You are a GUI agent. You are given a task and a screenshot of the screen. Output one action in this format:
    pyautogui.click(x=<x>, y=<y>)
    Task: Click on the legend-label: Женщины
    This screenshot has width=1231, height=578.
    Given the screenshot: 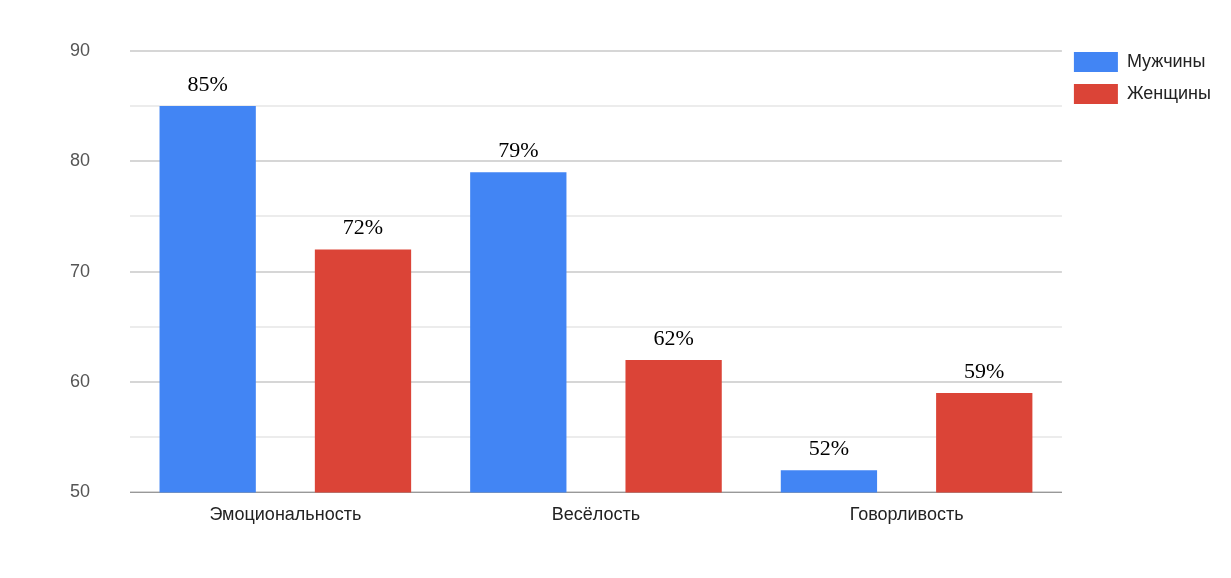 What is the action you would take?
    pyautogui.click(x=1168, y=92)
    